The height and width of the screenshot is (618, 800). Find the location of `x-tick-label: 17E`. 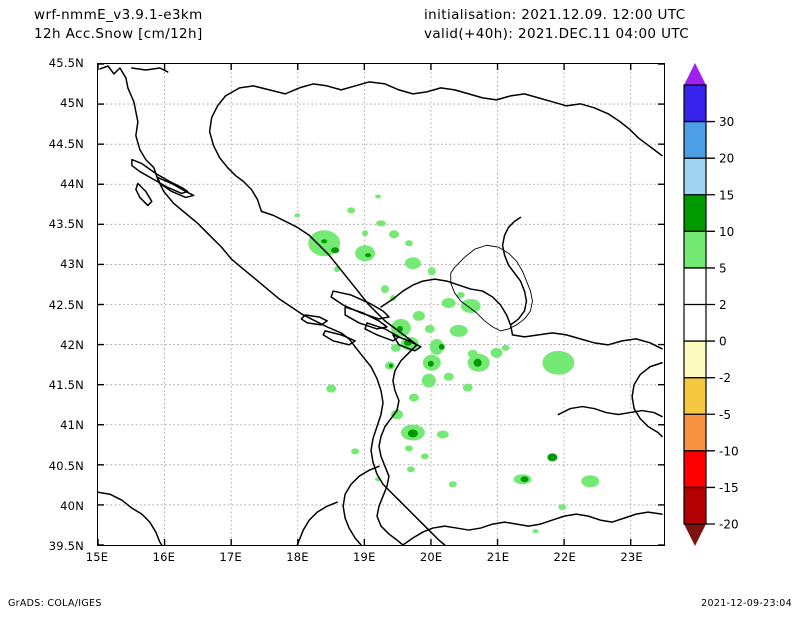

x-tick-label: 17E is located at coordinates (230, 557).